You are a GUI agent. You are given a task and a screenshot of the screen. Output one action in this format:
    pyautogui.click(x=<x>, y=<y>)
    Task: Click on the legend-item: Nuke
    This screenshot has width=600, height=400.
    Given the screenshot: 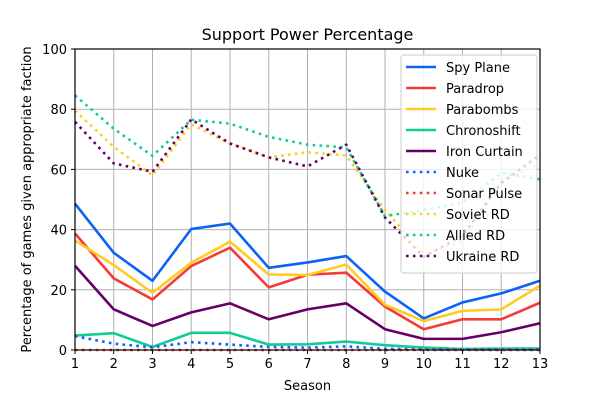 What is the action you would take?
    pyautogui.click(x=442, y=173)
    